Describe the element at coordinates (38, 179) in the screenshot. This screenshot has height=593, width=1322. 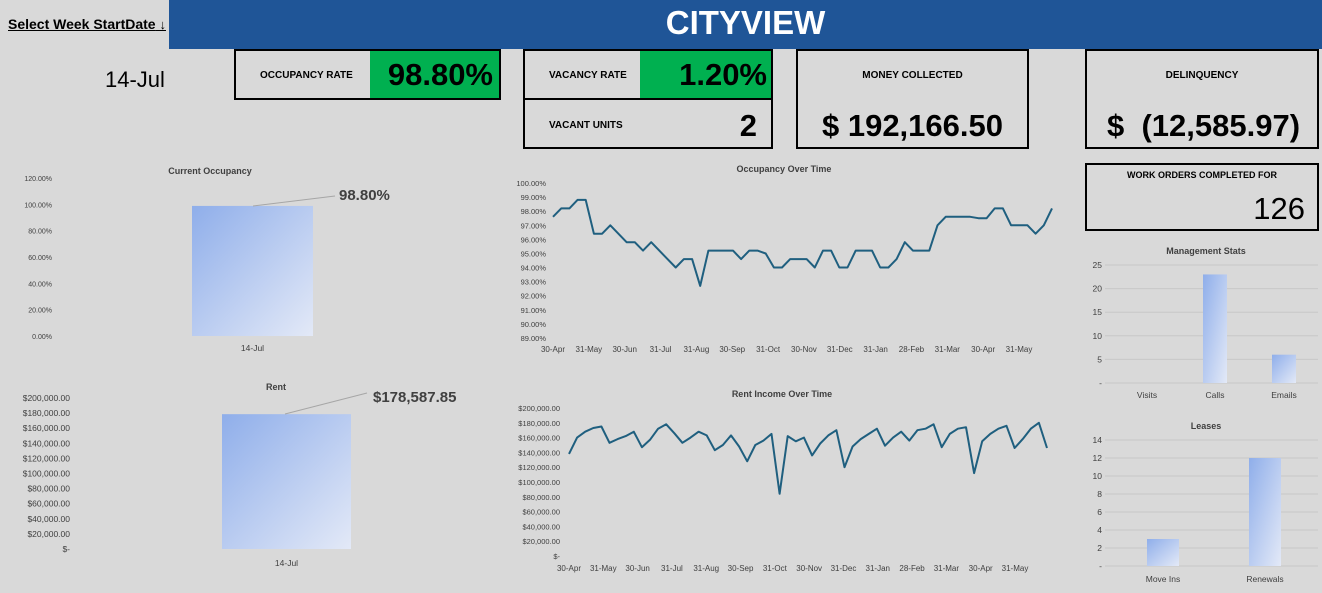
I see `y-tick-label: 120.00%` at that location.